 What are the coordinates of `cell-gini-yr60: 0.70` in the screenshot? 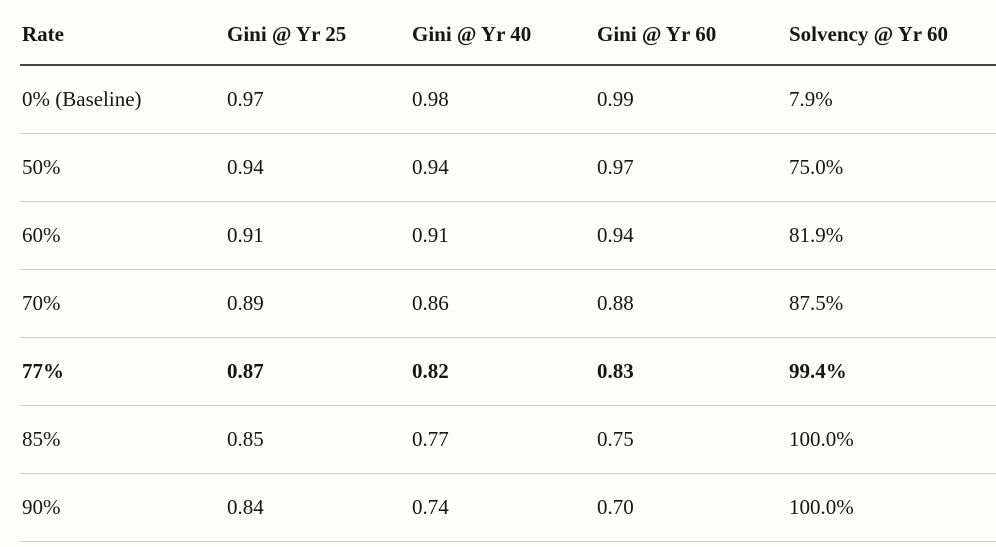 It's located at (691, 507).